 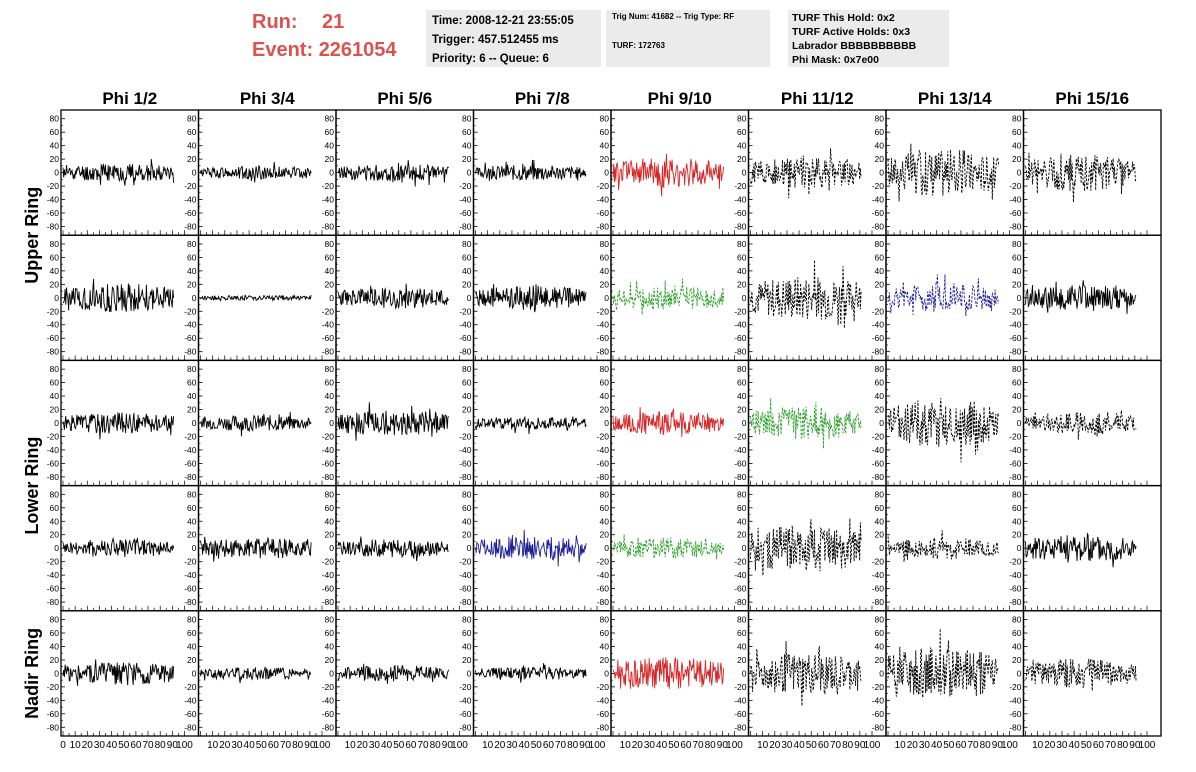 I want to click on x-tick-label: 40, so click(x=800, y=745).